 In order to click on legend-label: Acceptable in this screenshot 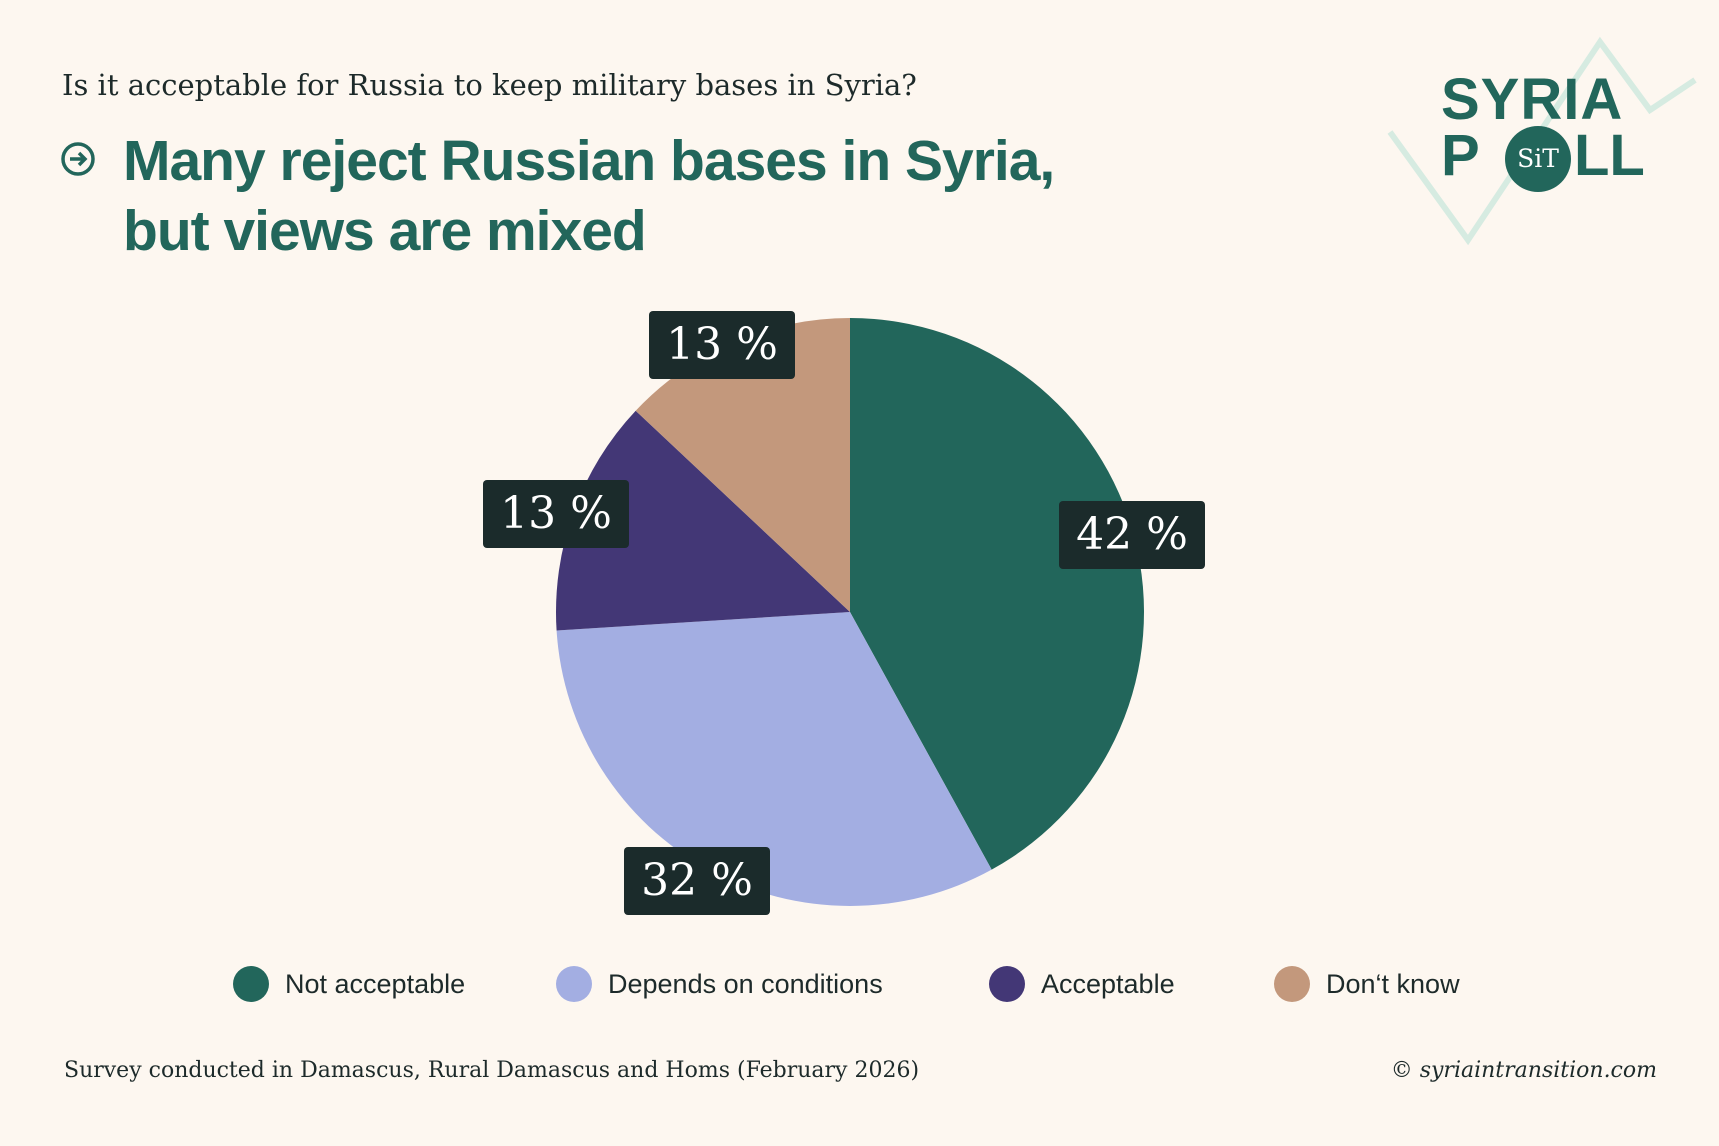, I will do `click(1108, 983)`.